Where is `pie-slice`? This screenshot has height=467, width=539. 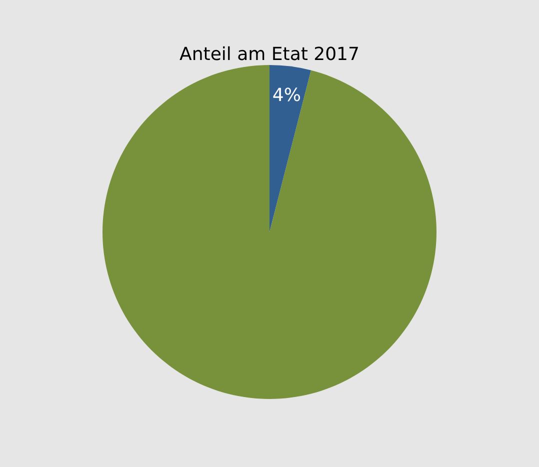
pie-slice is located at coordinates (291, 148).